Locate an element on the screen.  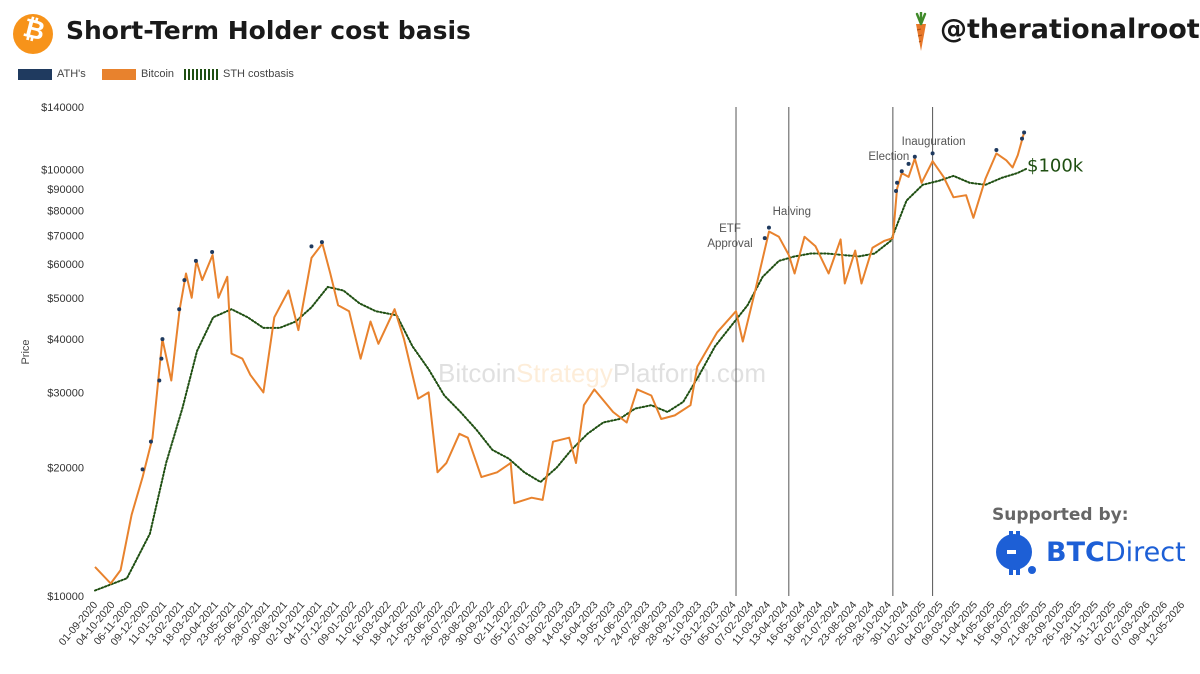
legend-item-ath: ATH's is located at coordinates (52, 74).